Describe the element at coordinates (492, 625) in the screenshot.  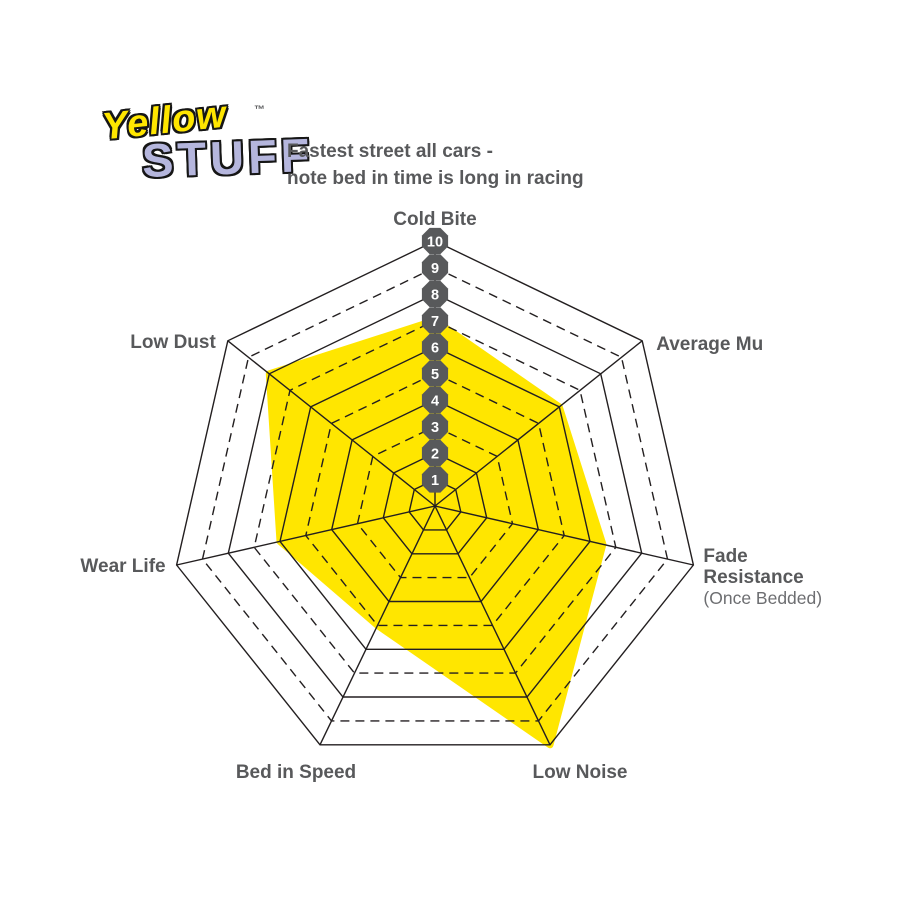
I see `axis-spoke-low-noise` at that location.